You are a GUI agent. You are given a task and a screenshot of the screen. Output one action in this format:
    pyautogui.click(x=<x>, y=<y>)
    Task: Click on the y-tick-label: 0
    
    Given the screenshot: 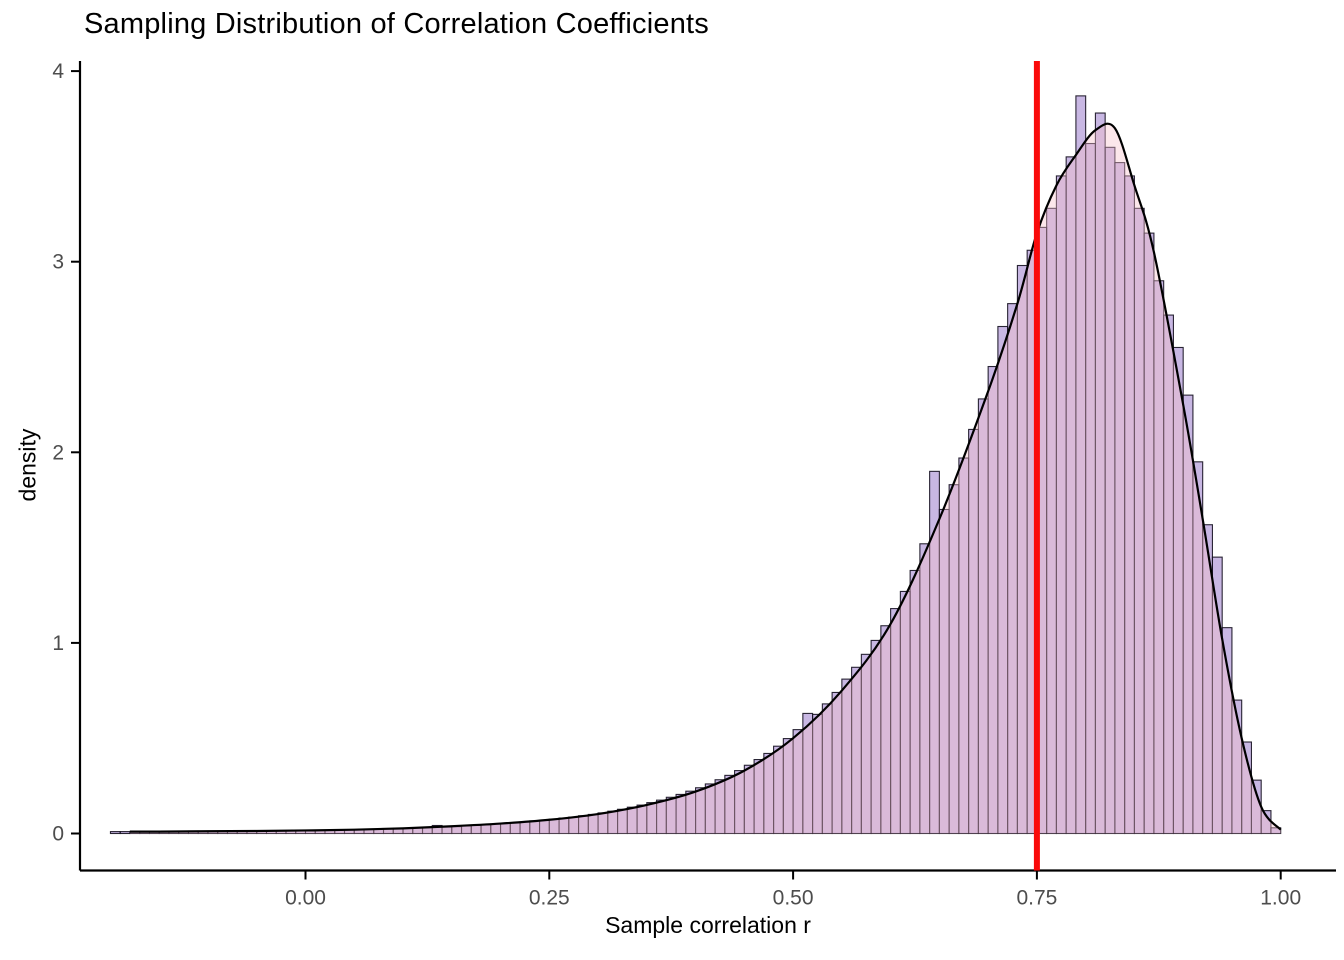 What is the action you would take?
    pyautogui.click(x=58, y=834)
    